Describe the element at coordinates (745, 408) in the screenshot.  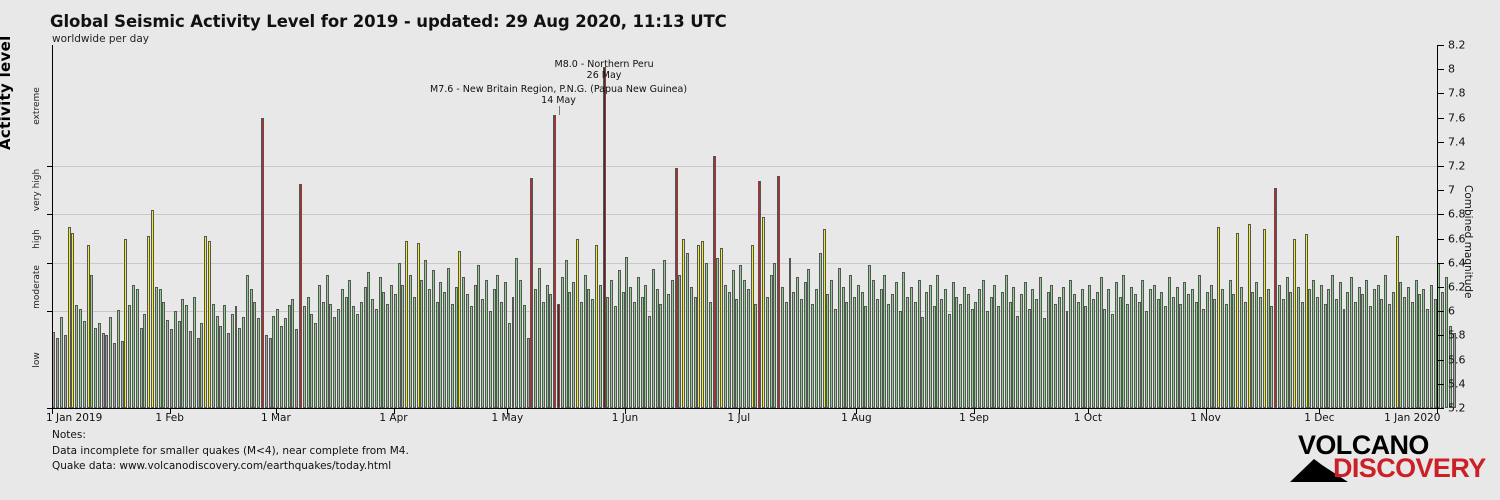
I see `x-axis-line` at that location.